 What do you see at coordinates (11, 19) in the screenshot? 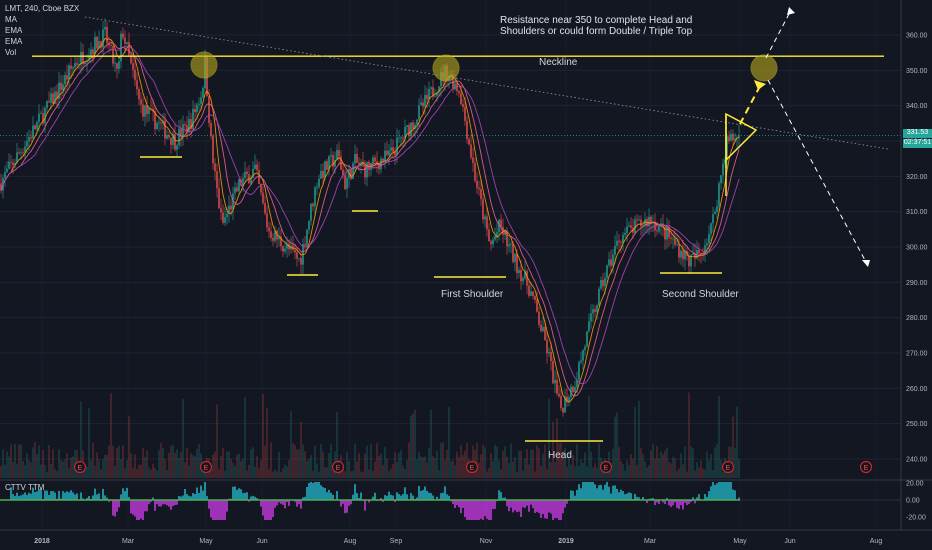
I see `indicator-ma: MA` at bounding box center [11, 19].